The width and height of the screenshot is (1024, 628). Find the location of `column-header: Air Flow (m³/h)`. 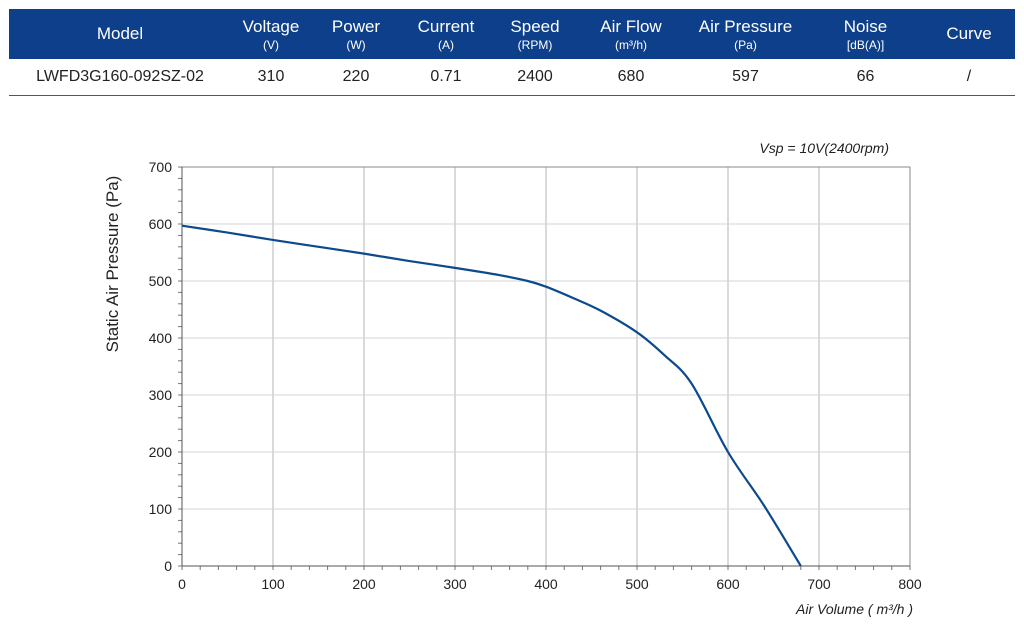

column-header: Air Flow (m³/h) is located at coordinates (631, 34).